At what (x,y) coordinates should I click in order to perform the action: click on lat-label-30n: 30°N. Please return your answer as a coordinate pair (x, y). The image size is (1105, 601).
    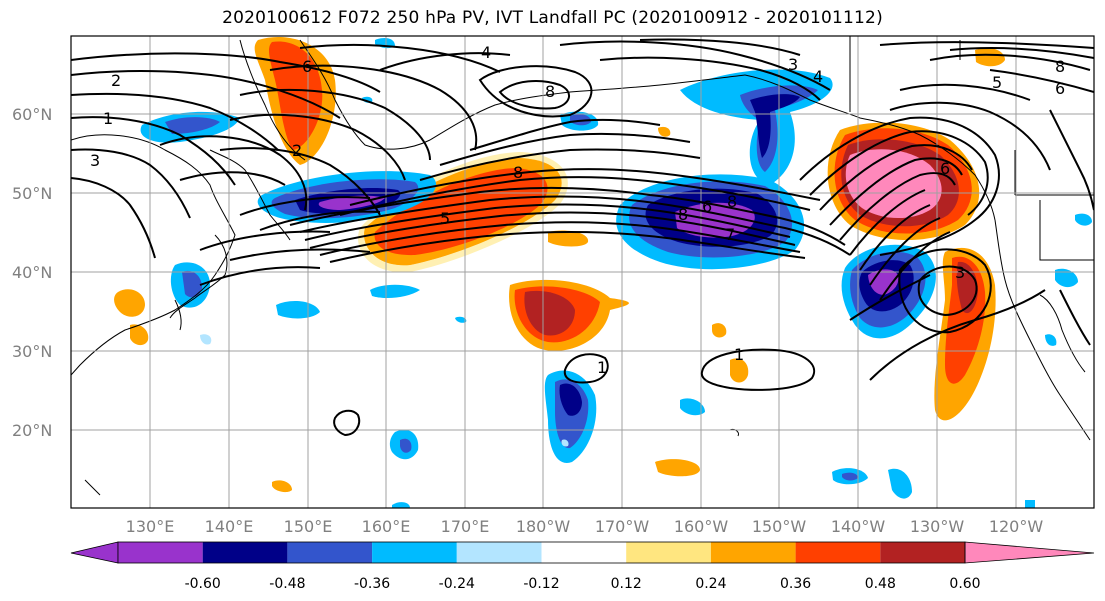
    Looking at the image, I should click on (32, 351).